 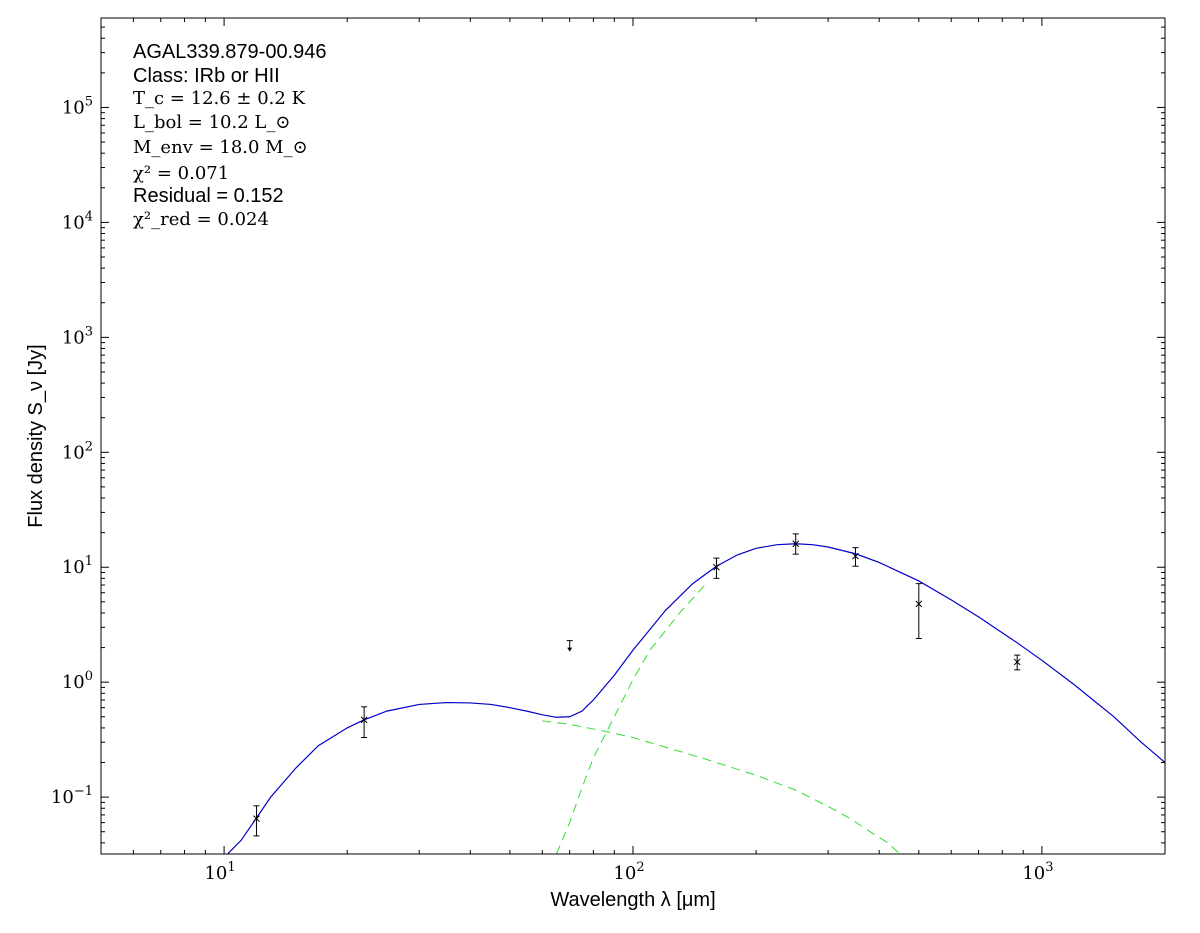 I want to click on class-label: Class: IRb or HII, so click(x=206, y=76).